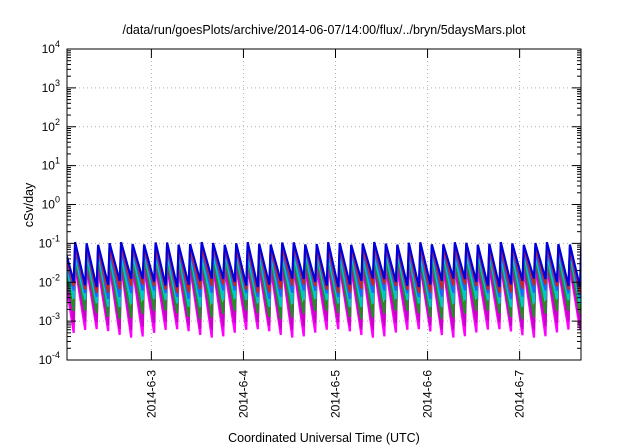 The image size is (640, 448). I want to click on y-tick-label: 10⁻⁴, so click(49, 358).